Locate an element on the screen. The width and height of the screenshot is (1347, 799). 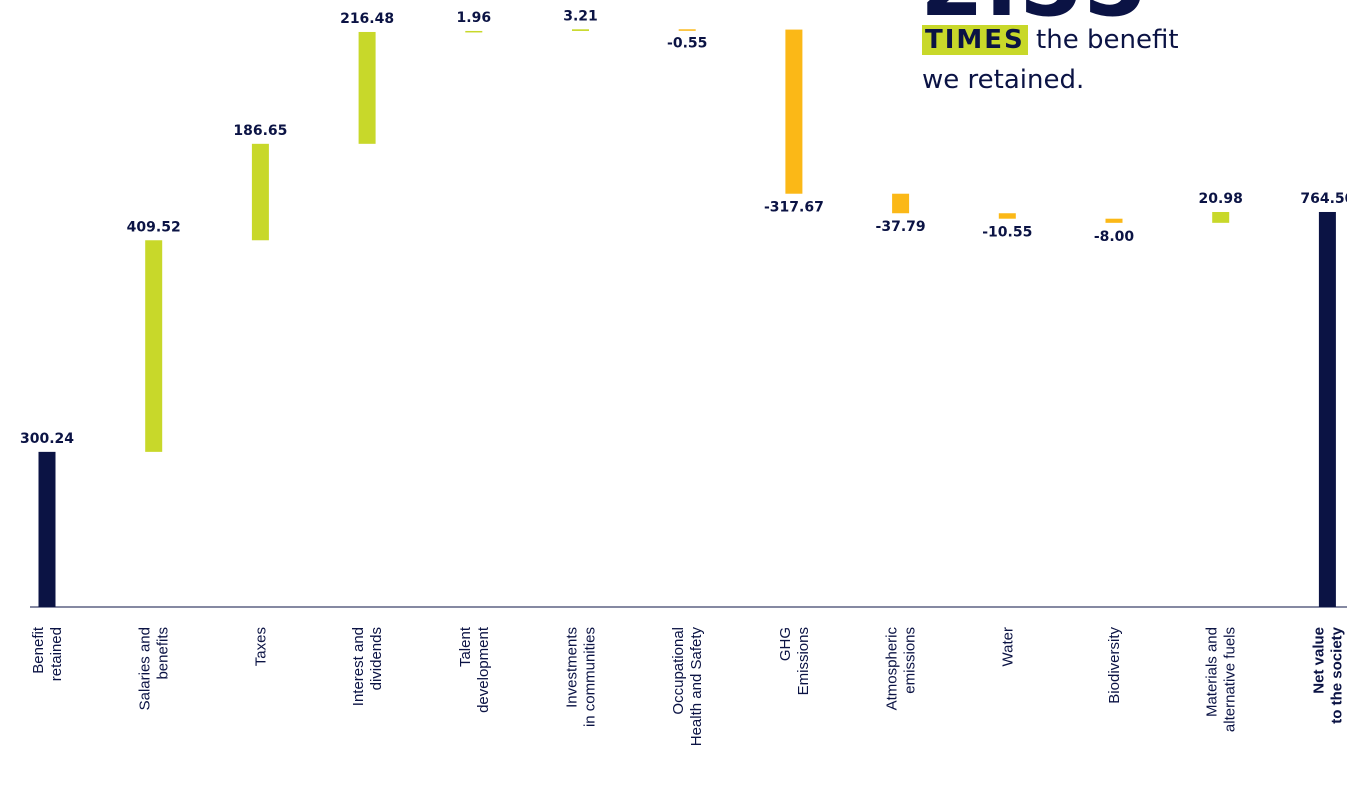
category-label-net-value-to-the-society: Net value to the society is located at coordinates (1327, 674).